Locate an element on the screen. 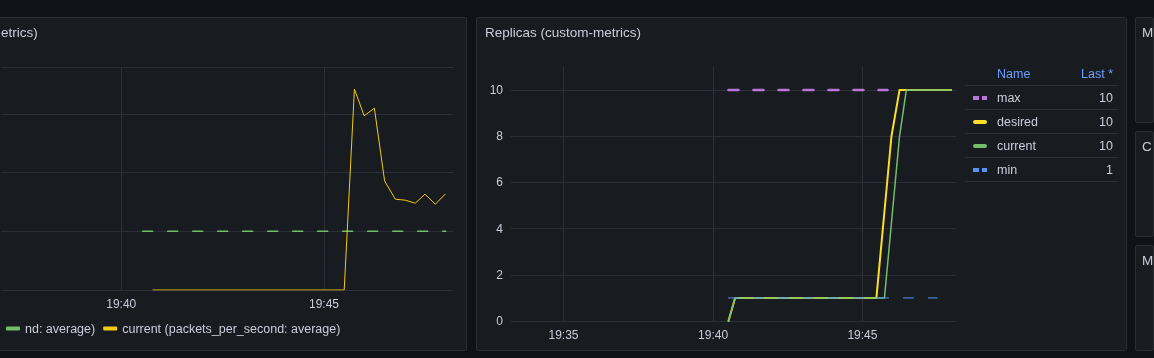 This screenshot has height=358, width=1154. legend-label: current (packets_per_second: average) is located at coordinates (231, 328).